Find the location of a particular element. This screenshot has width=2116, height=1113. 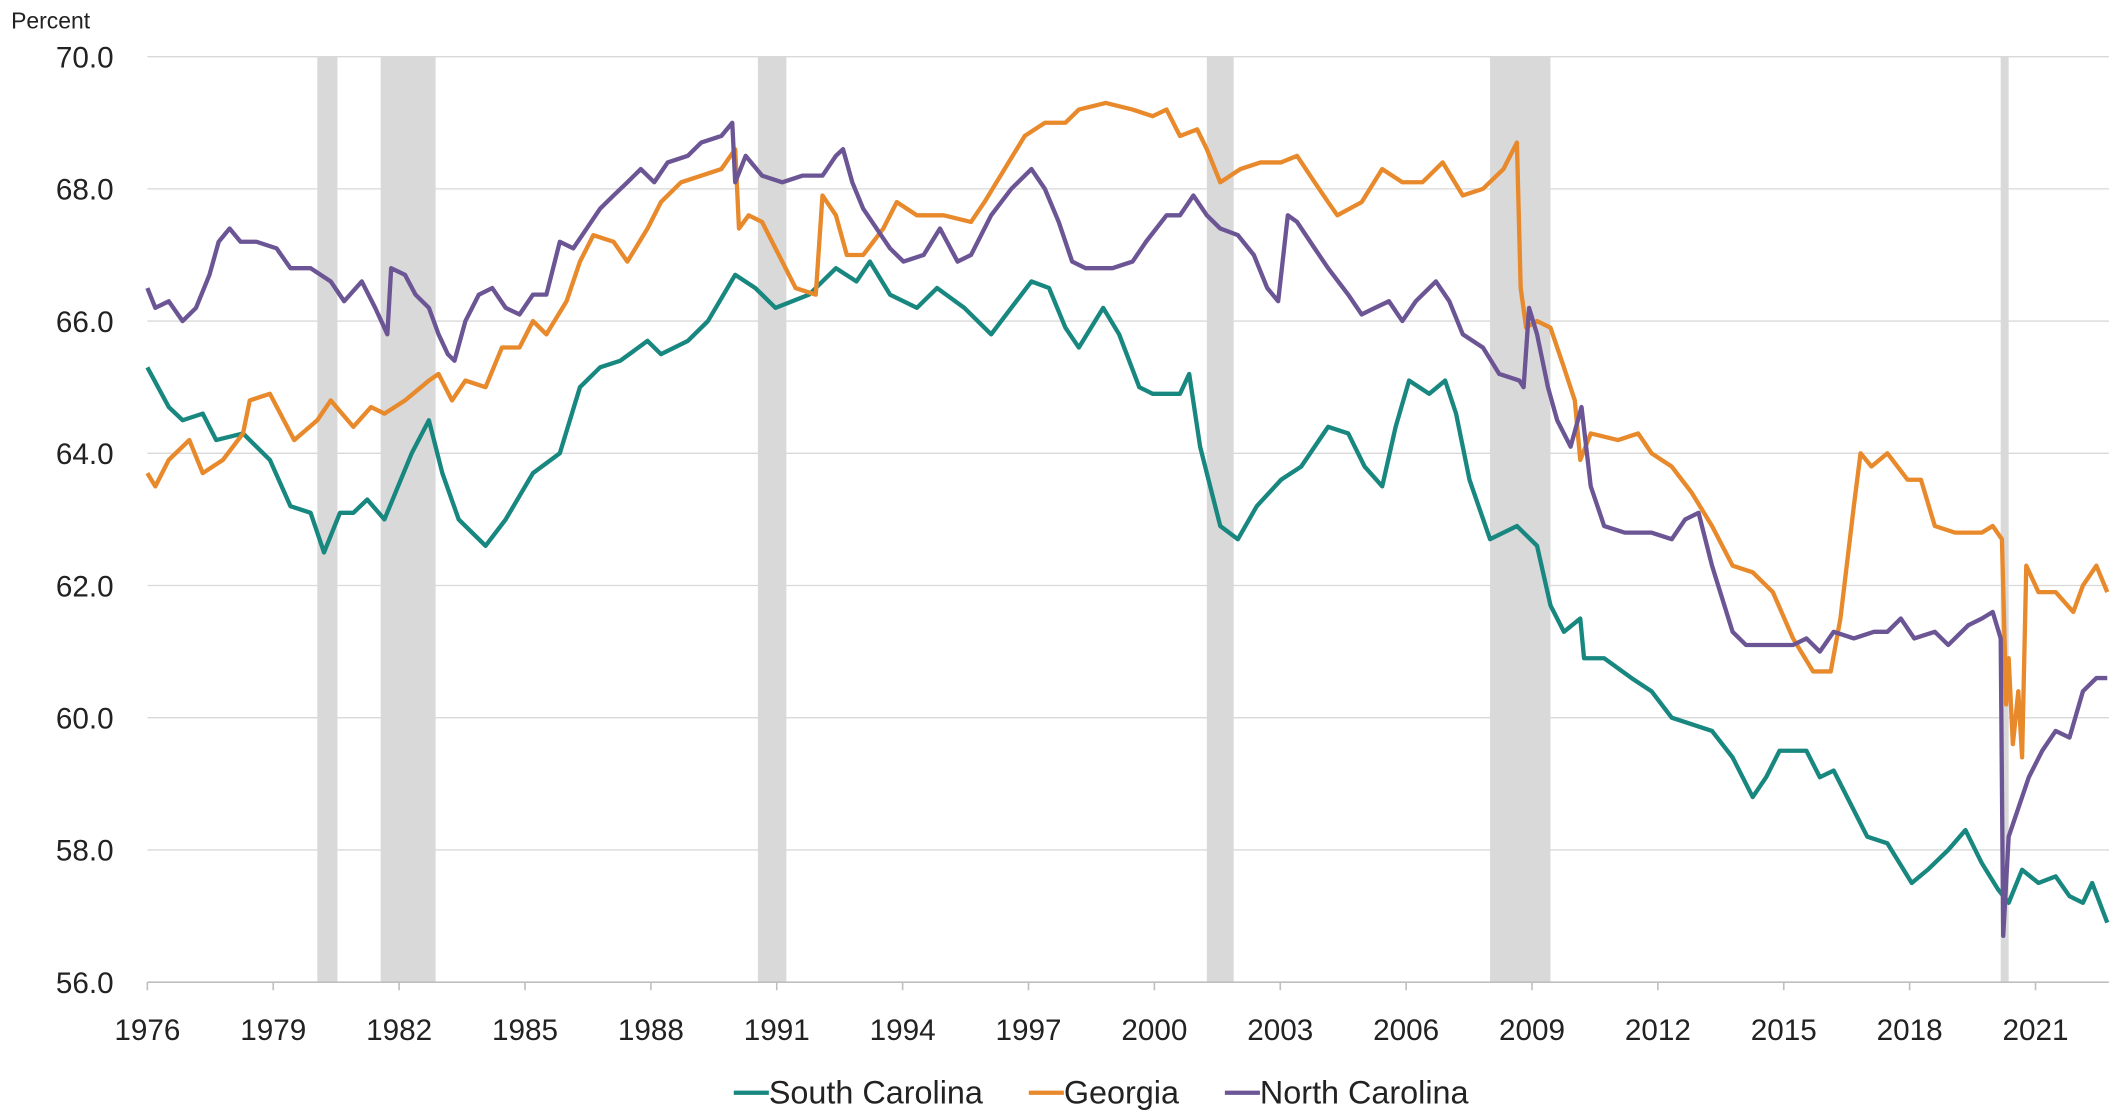

x-tick-label: 2003 is located at coordinates (1280, 1030).